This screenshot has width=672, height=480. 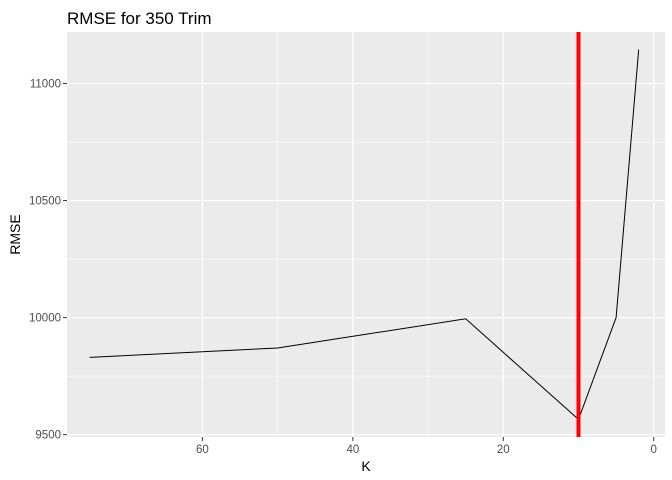 I want to click on chart-title: RMSE for 350 Trim, so click(x=139, y=18).